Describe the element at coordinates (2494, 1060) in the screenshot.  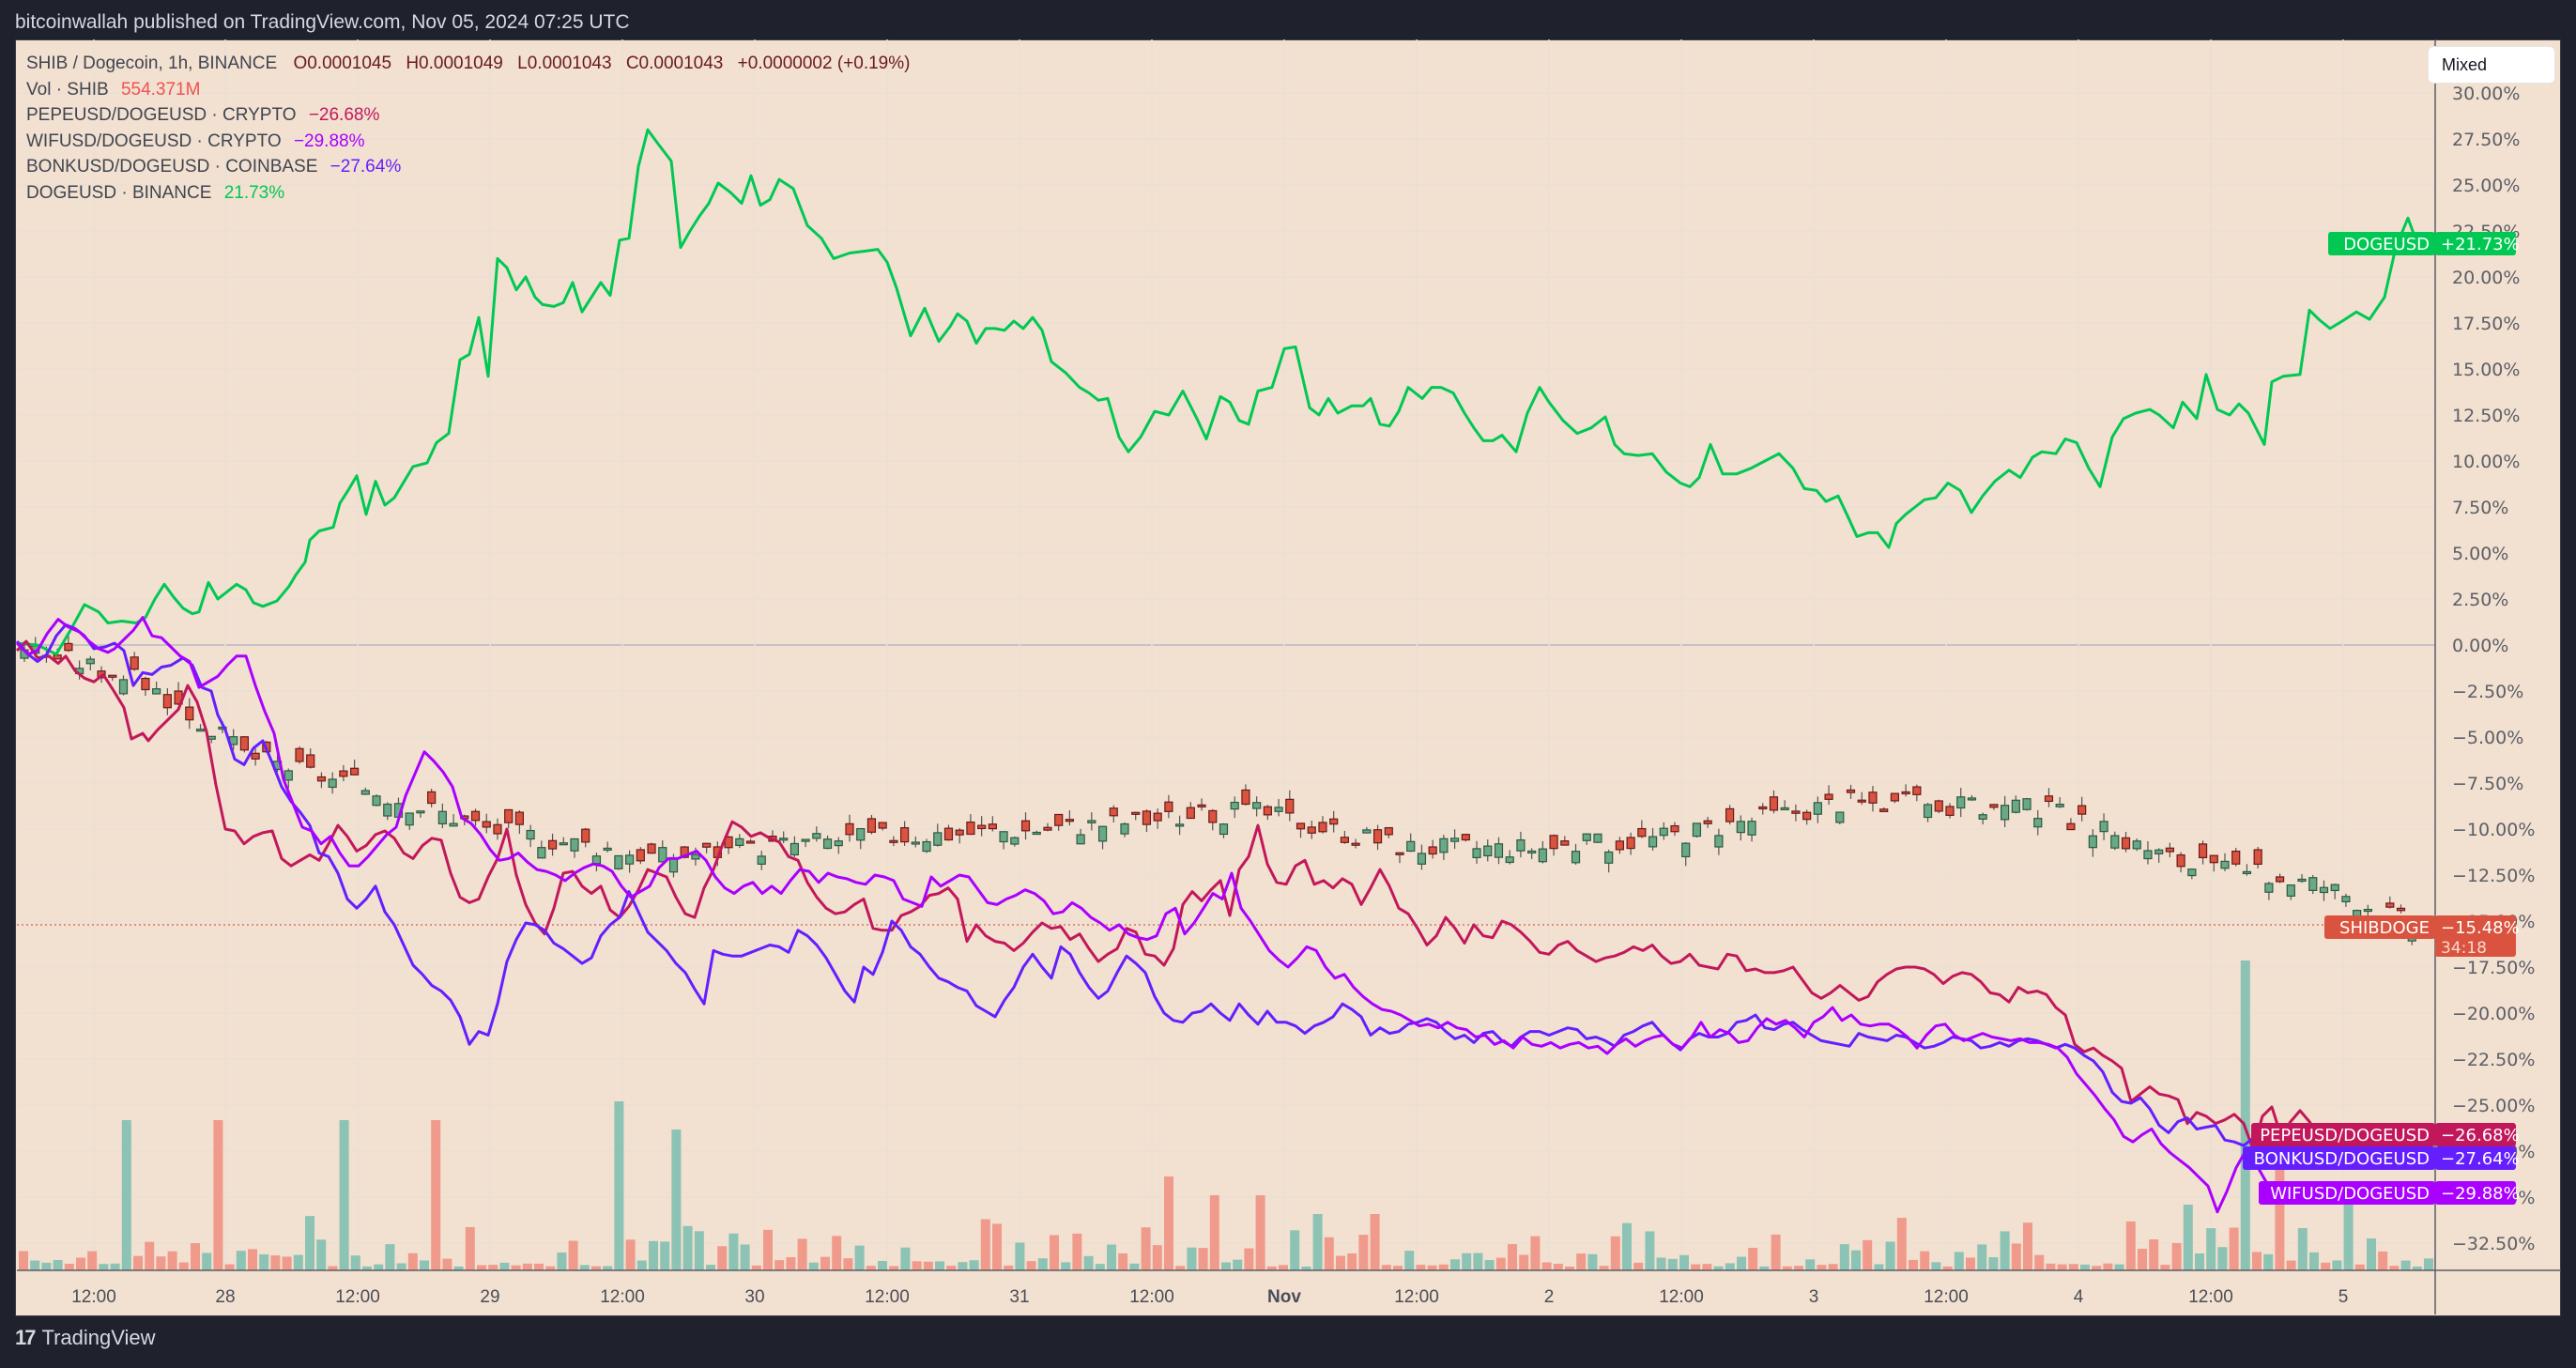
I see `y-tick-label: −22.50%` at that location.